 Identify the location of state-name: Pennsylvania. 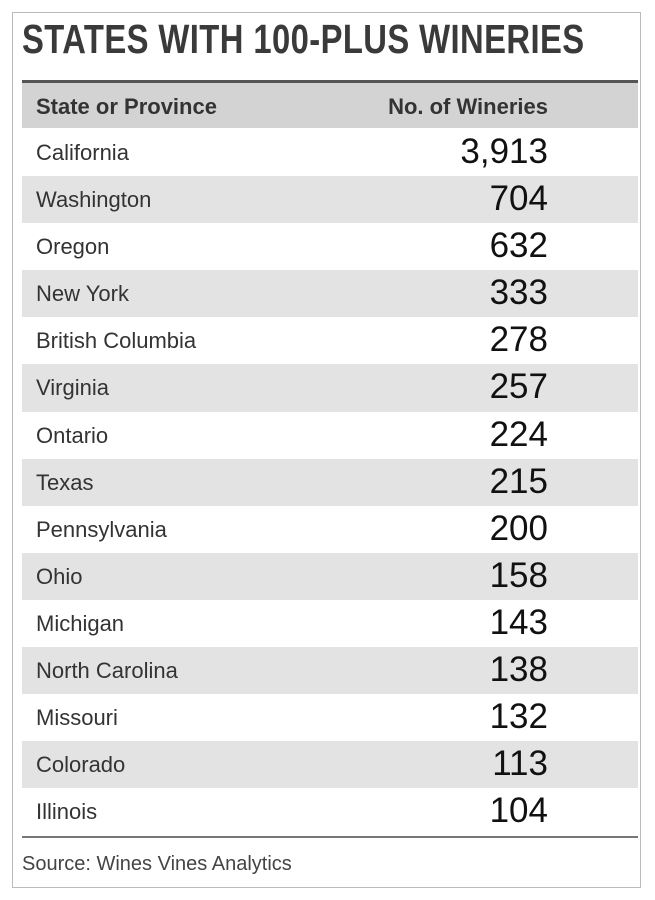
(101, 529).